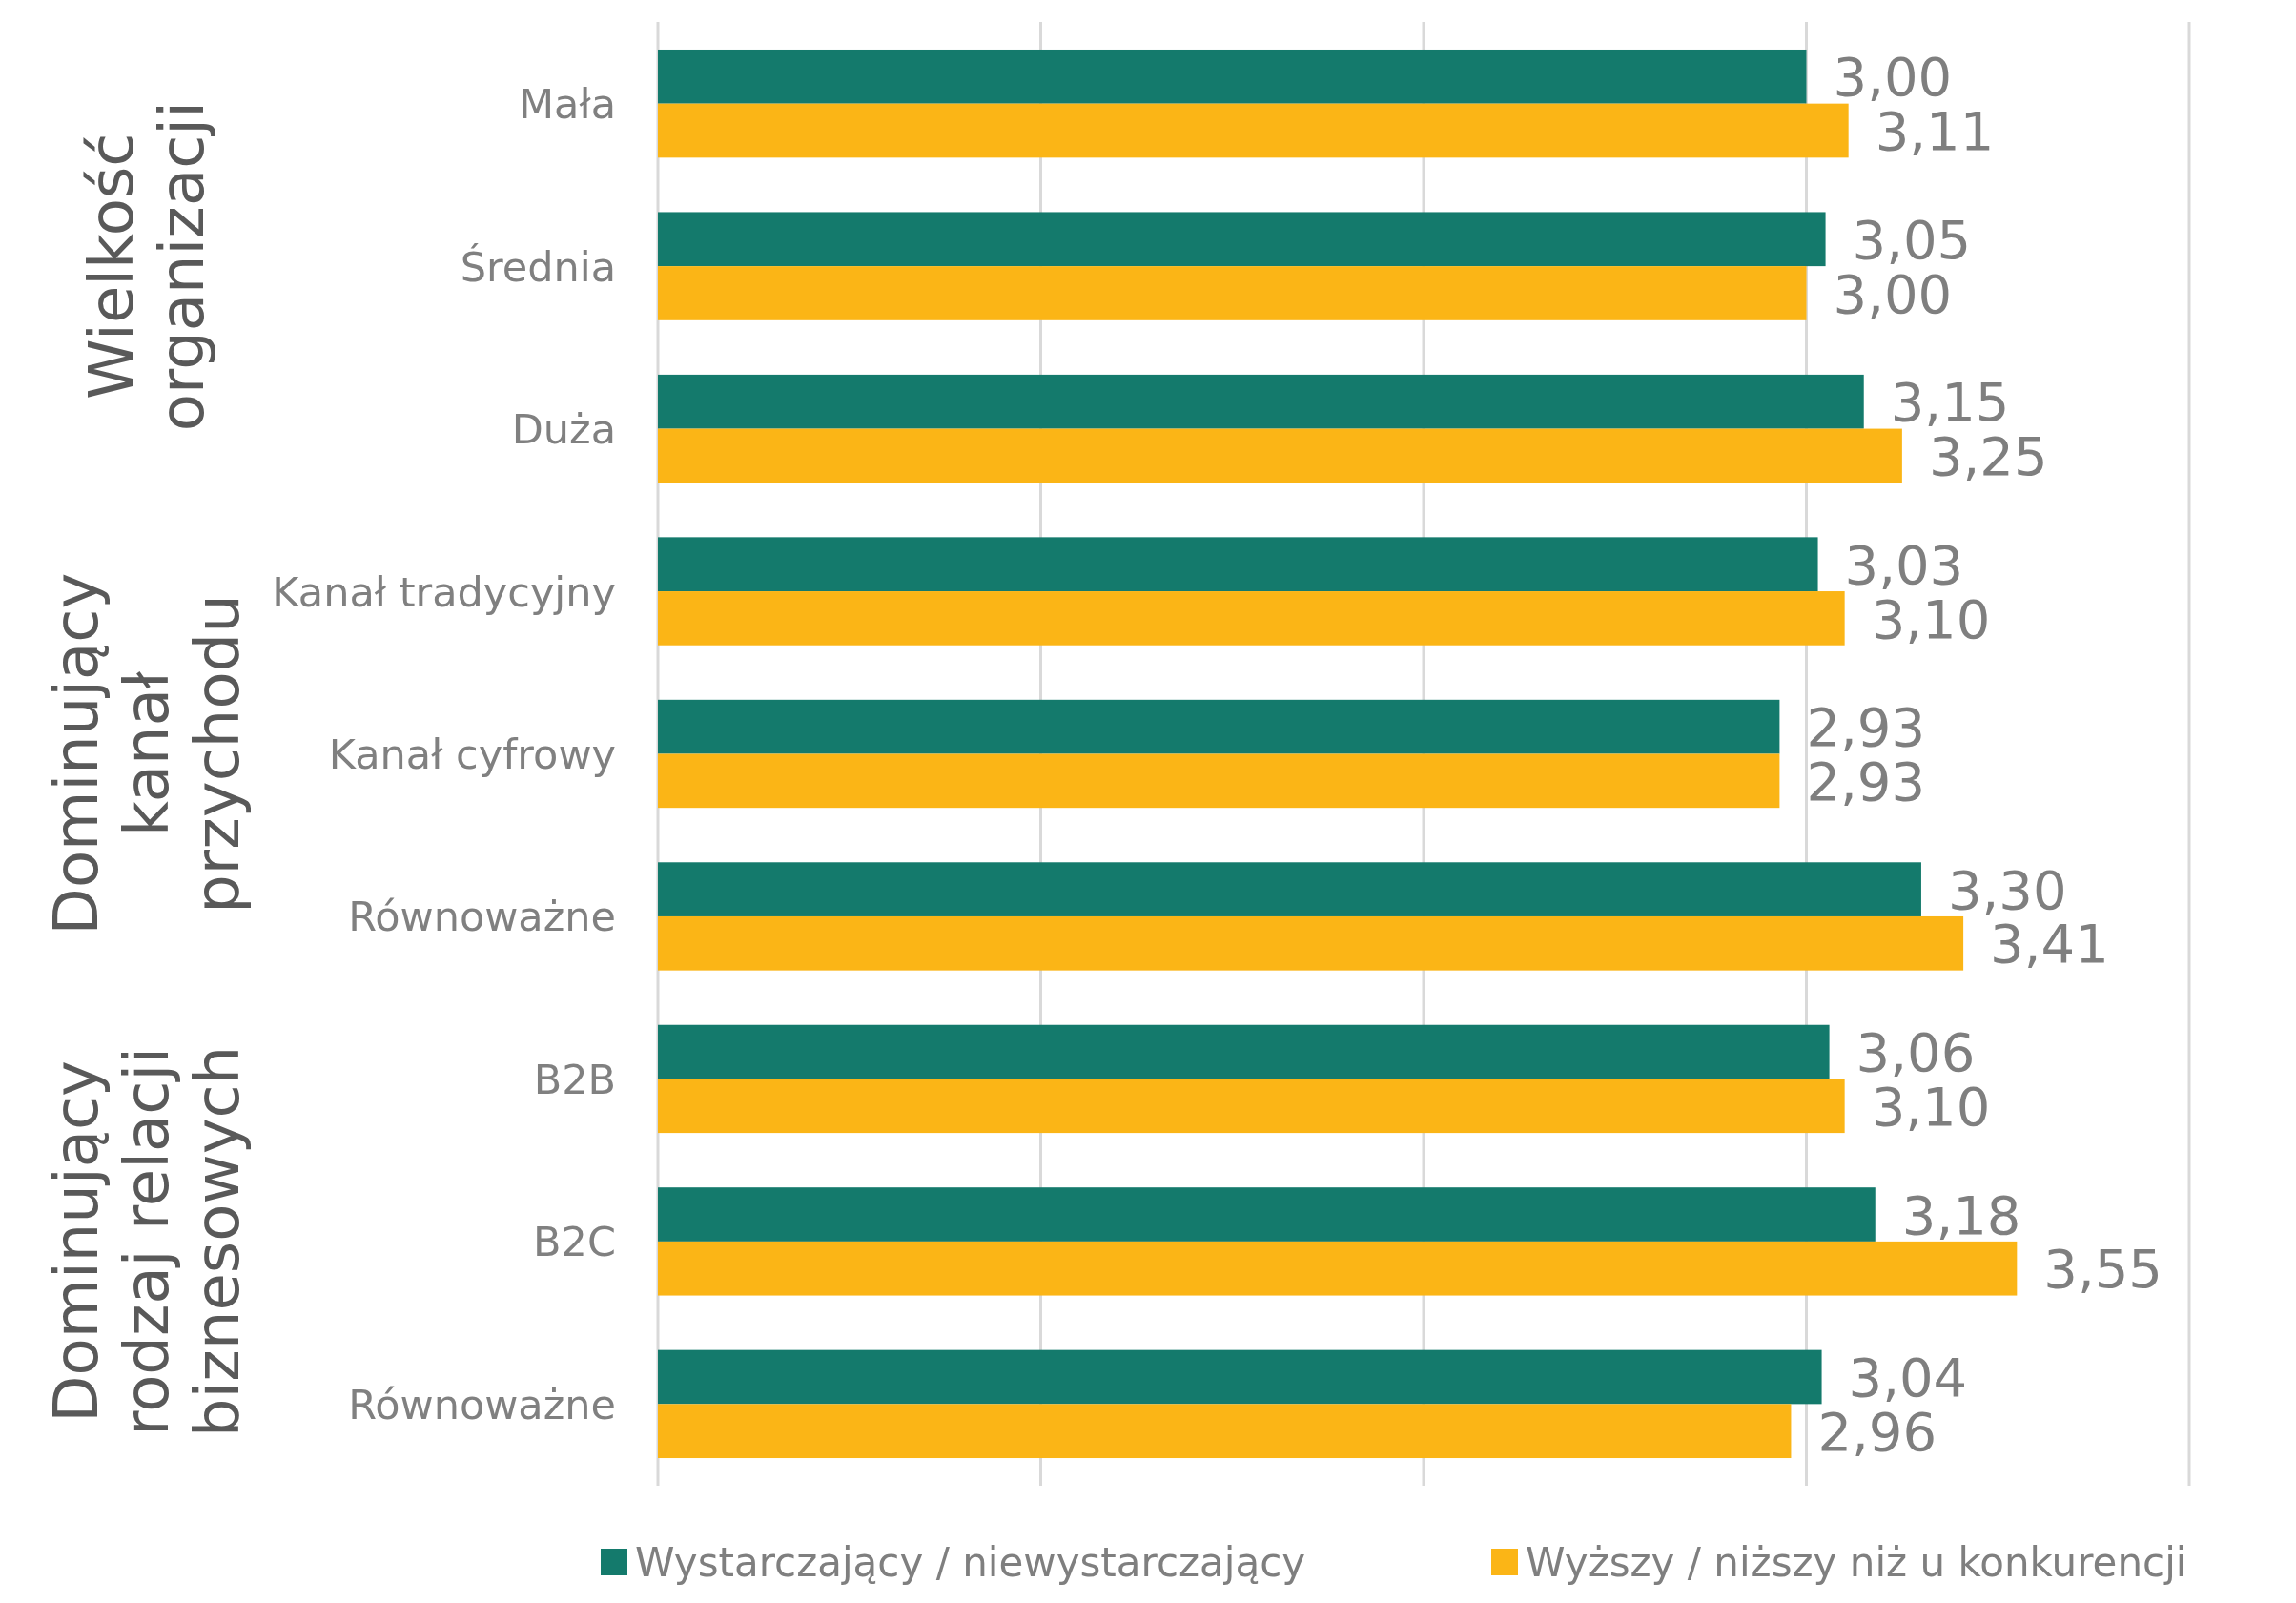 This screenshot has height=1603, width=2296. What do you see at coordinates (1915, 1052) in the screenshot?
I see `data-label: 3,06` at bounding box center [1915, 1052].